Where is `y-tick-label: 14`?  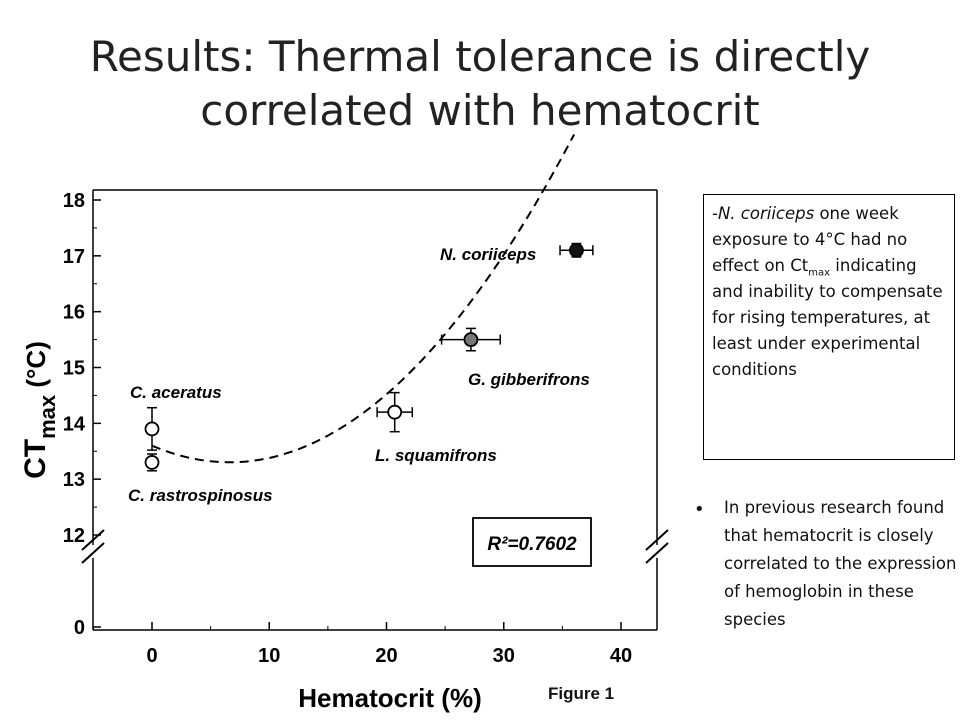
y-tick-label: 14 is located at coordinates (74, 424).